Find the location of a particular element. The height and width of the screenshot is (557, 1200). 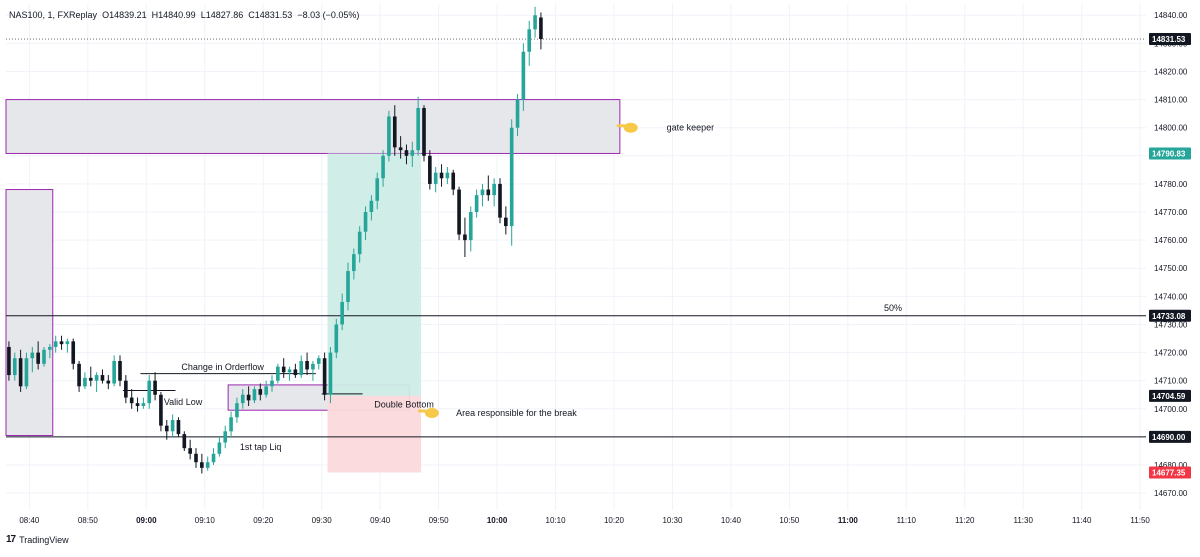

x-tick-label: 09:40 is located at coordinates (380, 520).